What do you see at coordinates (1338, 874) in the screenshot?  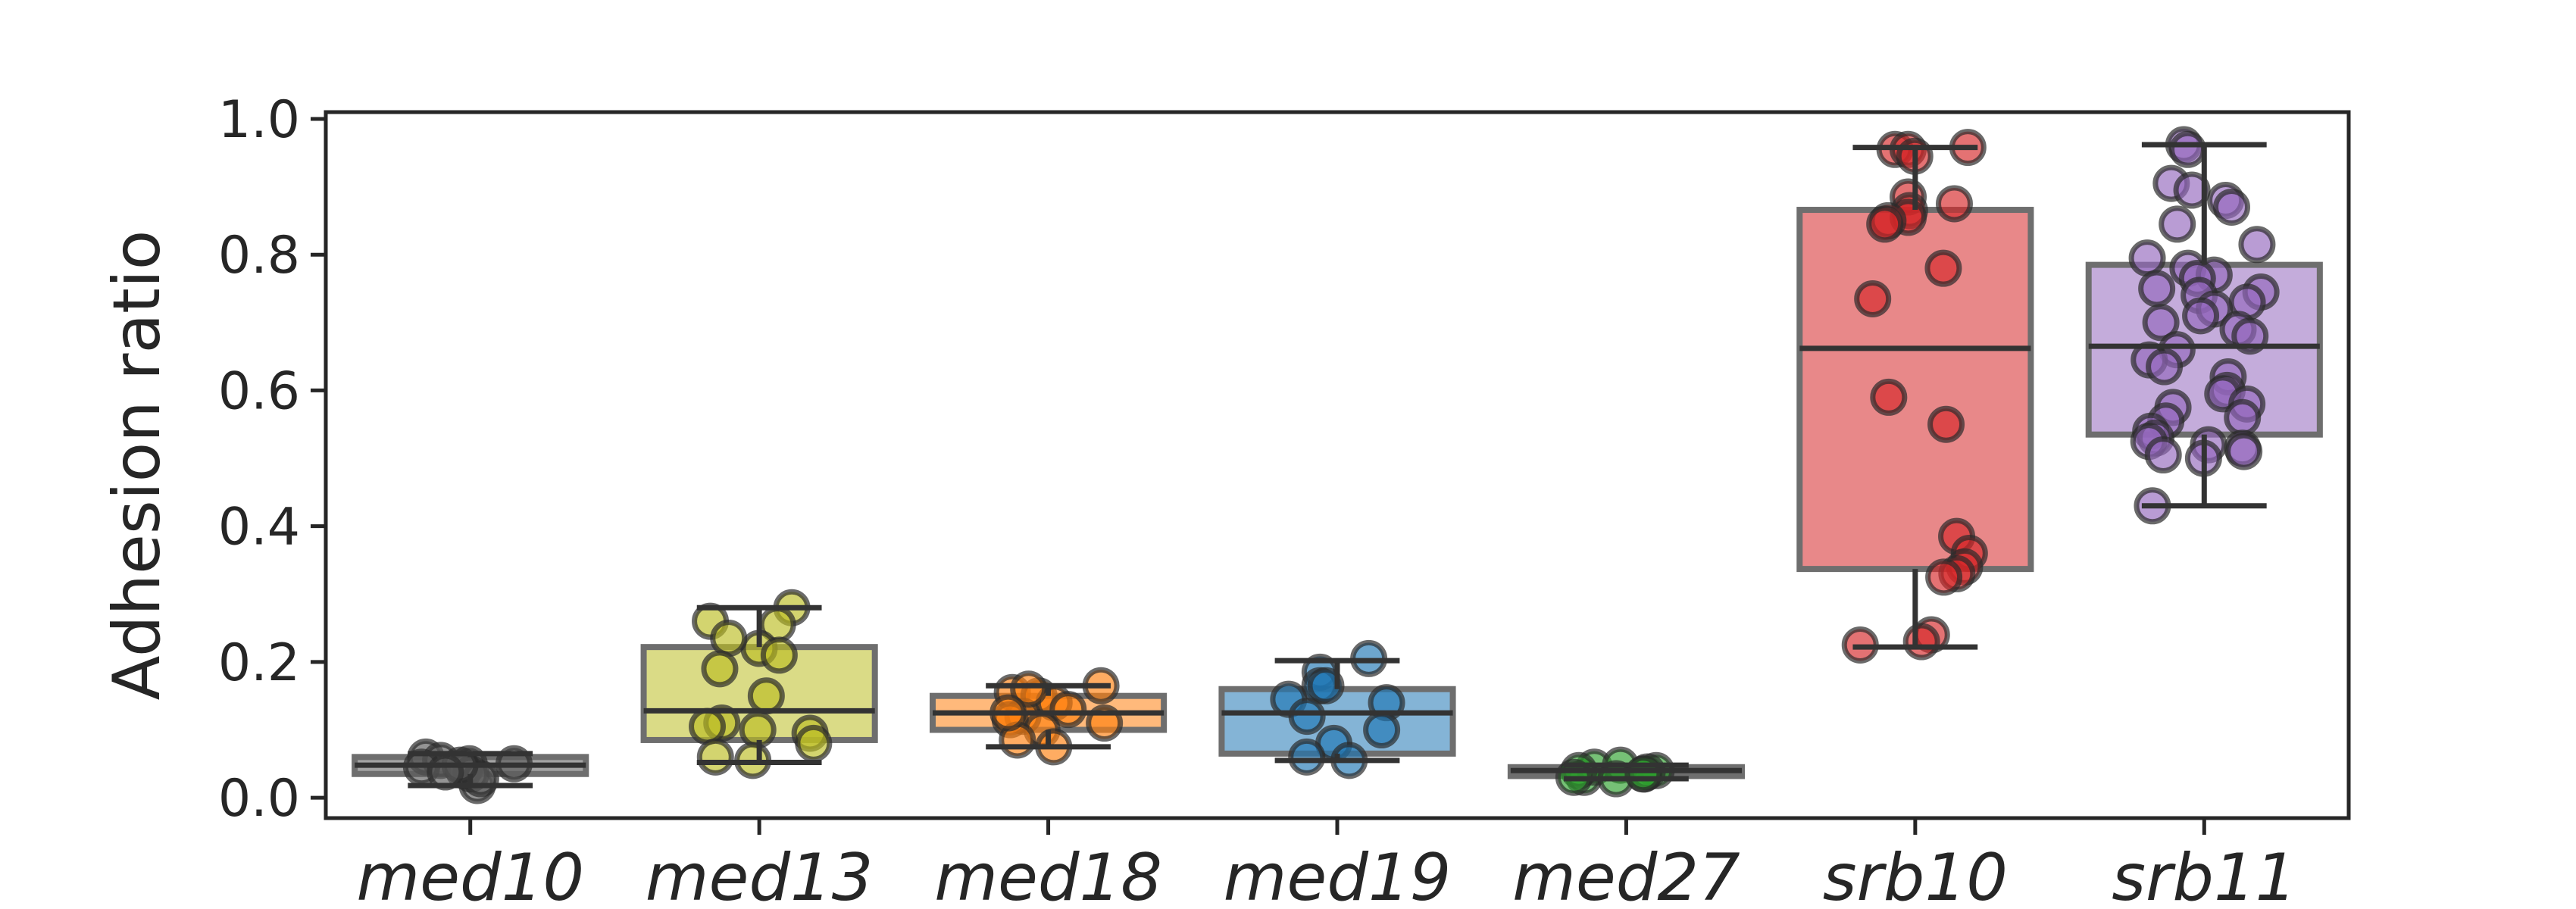 I see `x-tick-label: med19` at bounding box center [1338, 874].